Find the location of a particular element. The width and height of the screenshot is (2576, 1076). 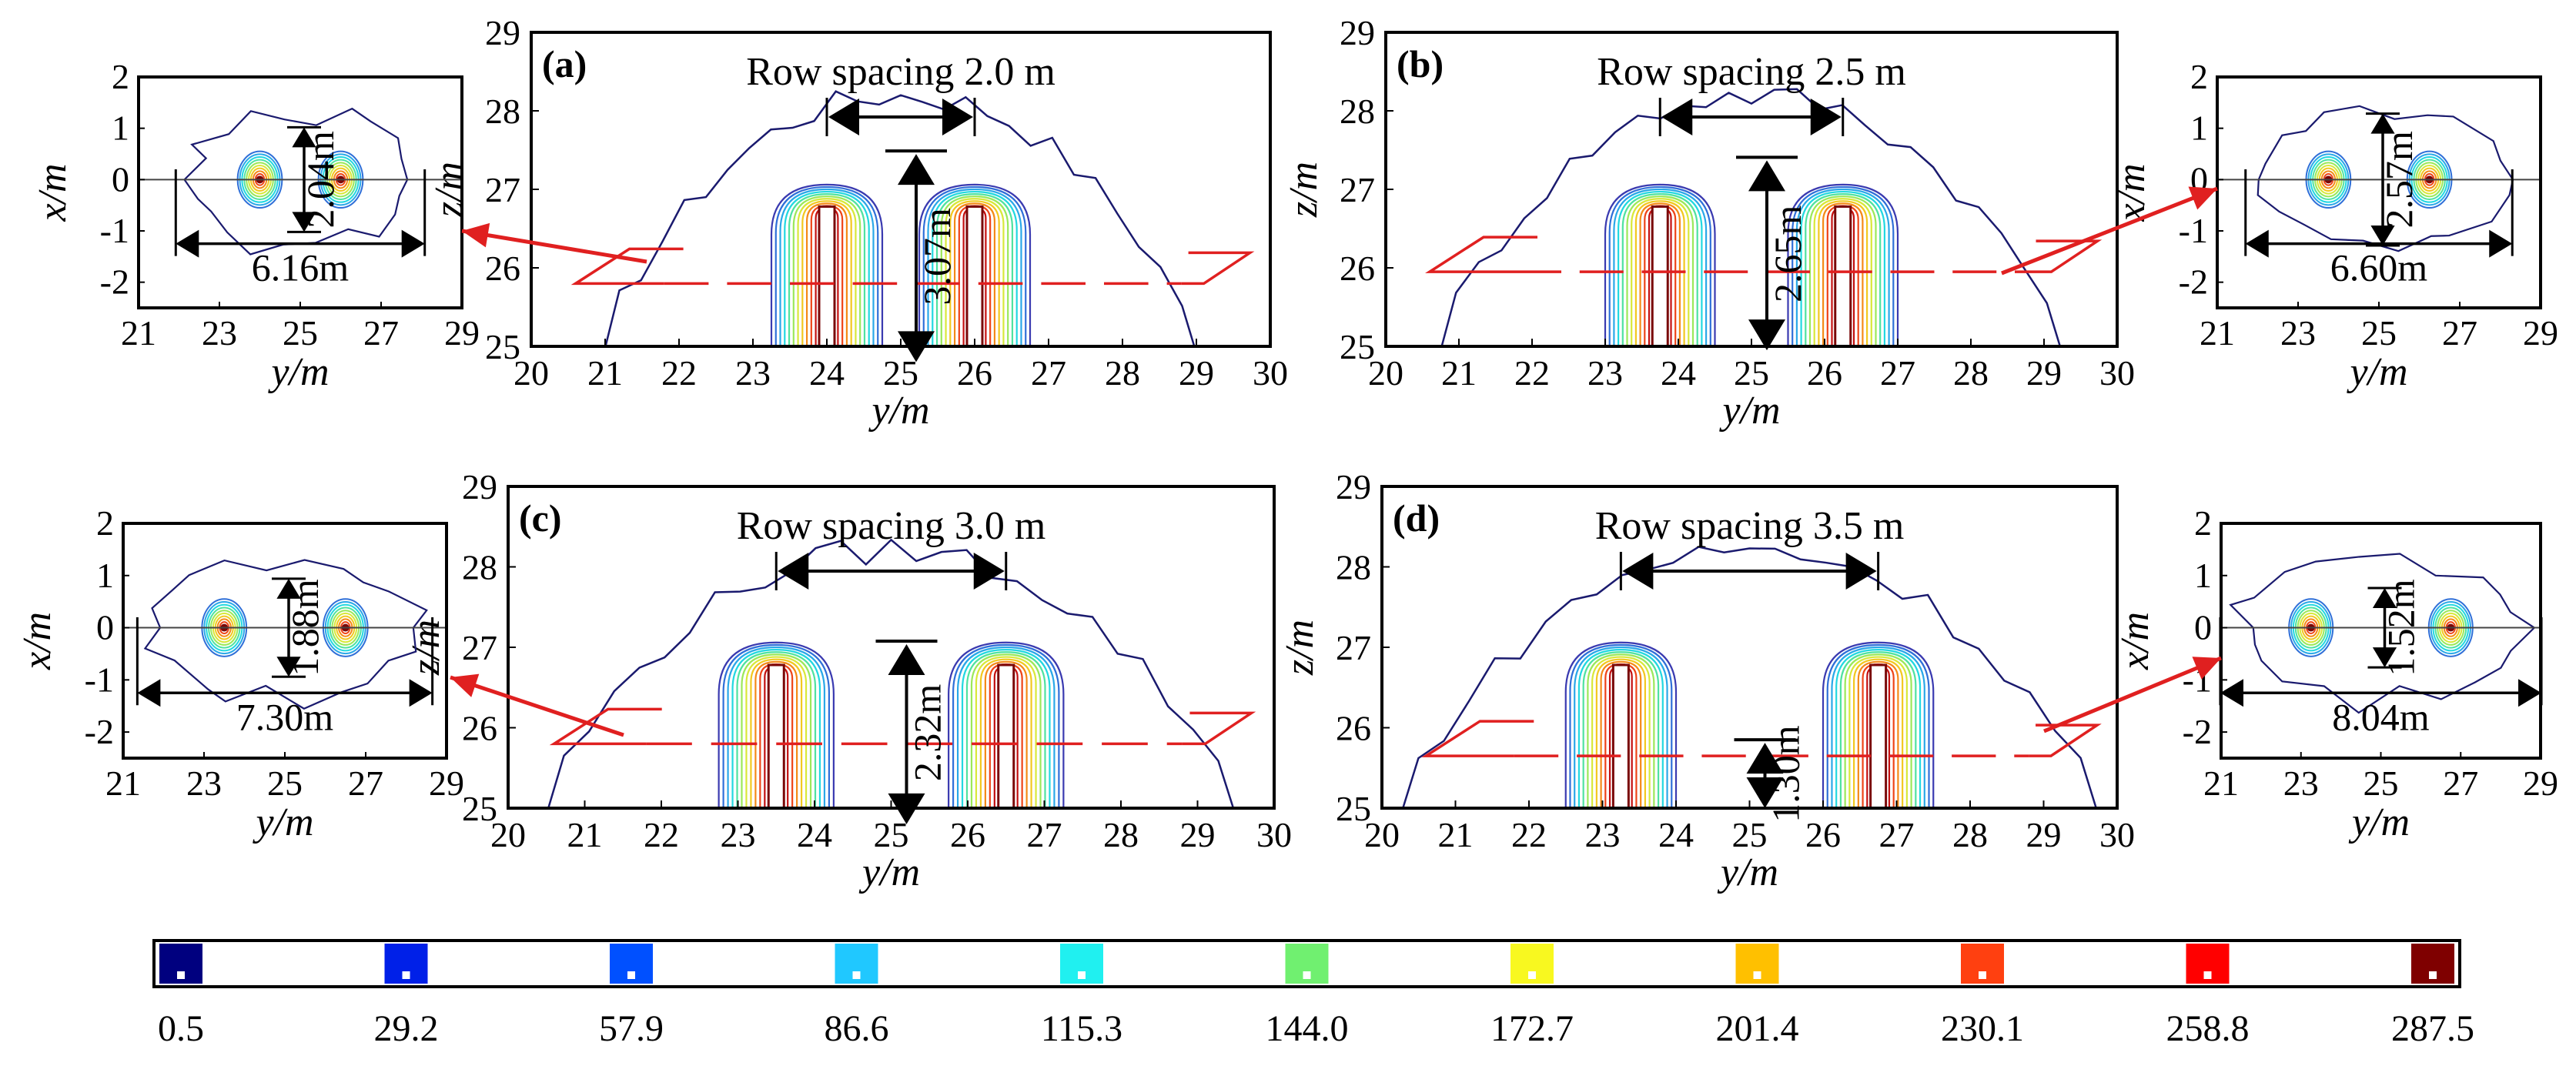

yaxis-label-b: z/m is located at coordinates (1304, 190).